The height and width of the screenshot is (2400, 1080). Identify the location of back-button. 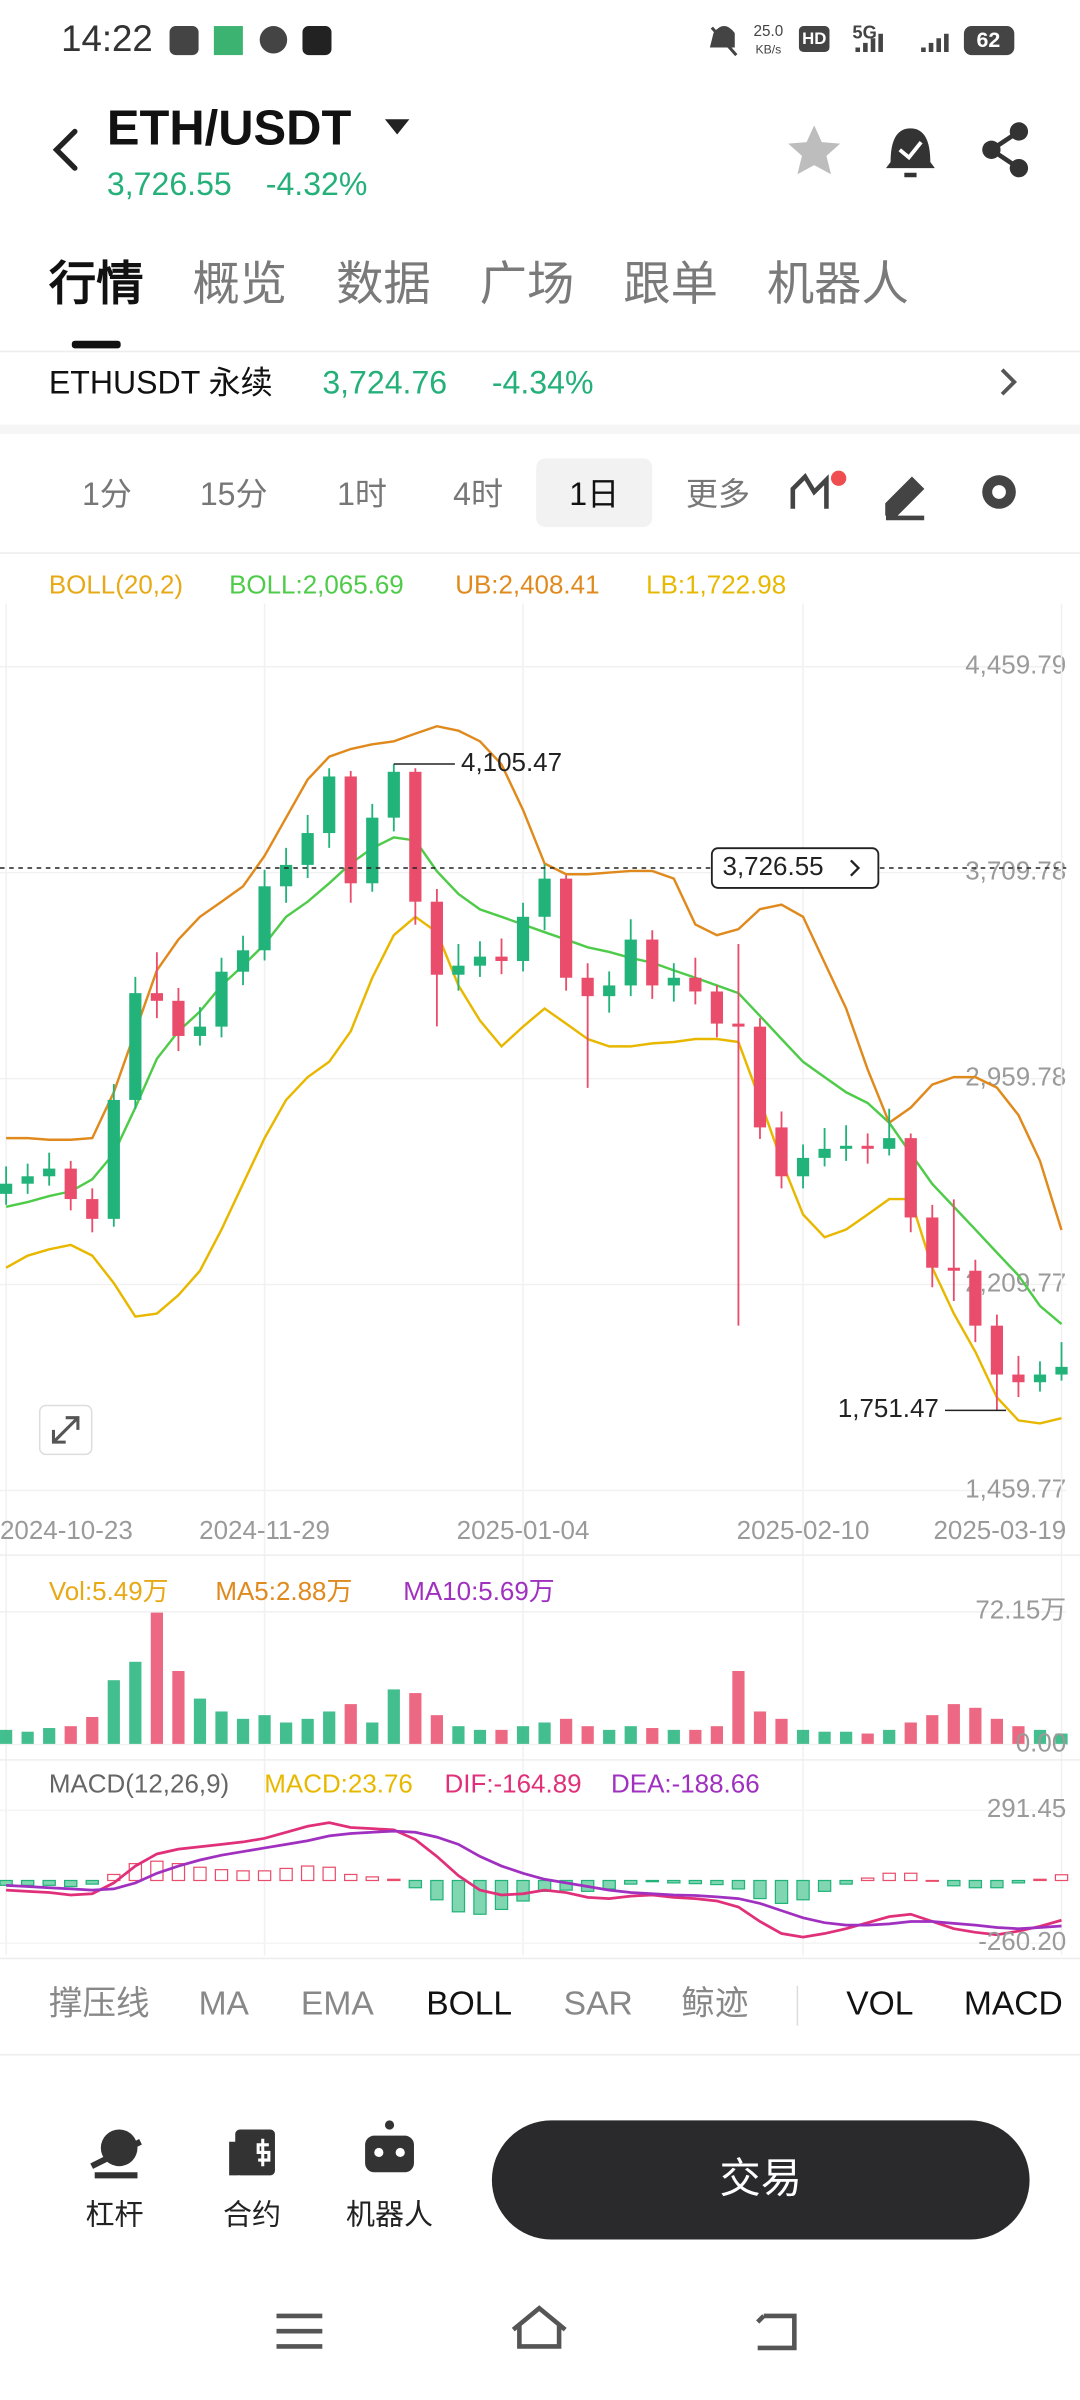
(65, 149).